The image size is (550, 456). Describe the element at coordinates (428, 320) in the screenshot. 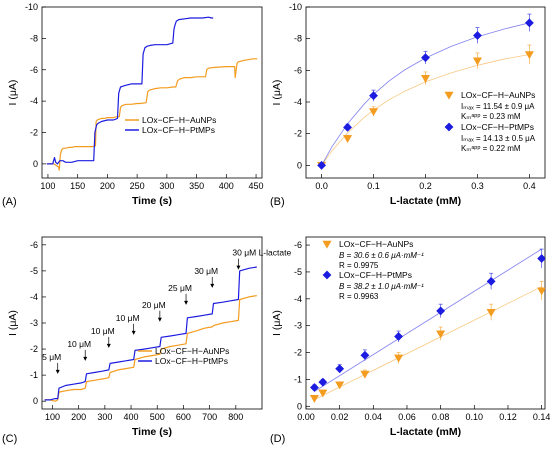

I see `fit-line` at that location.